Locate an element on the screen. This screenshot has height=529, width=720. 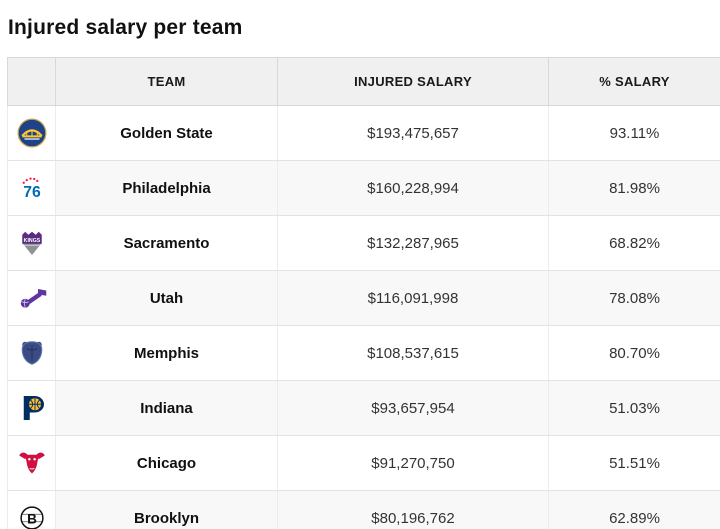
pct-salary-value: 81.98% is located at coordinates (634, 188).